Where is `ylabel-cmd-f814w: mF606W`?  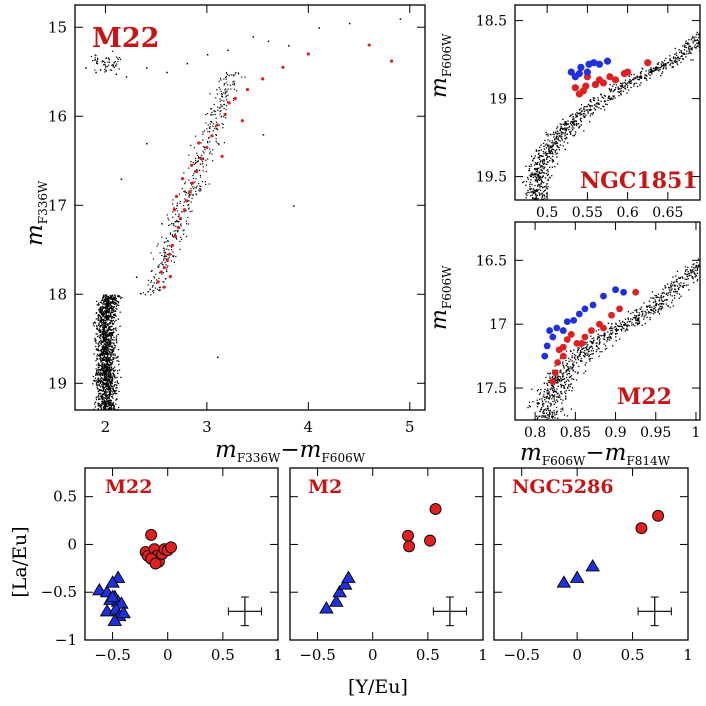
ylabel-cmd-f814w: mF606W is located at coordinates (440, 297).